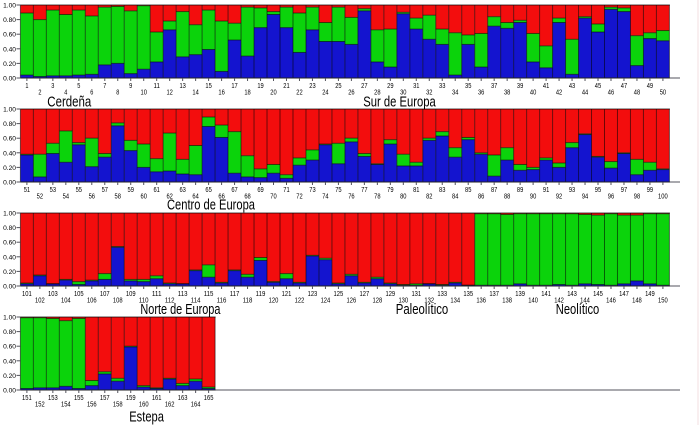  Describe the element at coordinates (260, 86) in the screenshot. I see `svg-text: 19` at that location.